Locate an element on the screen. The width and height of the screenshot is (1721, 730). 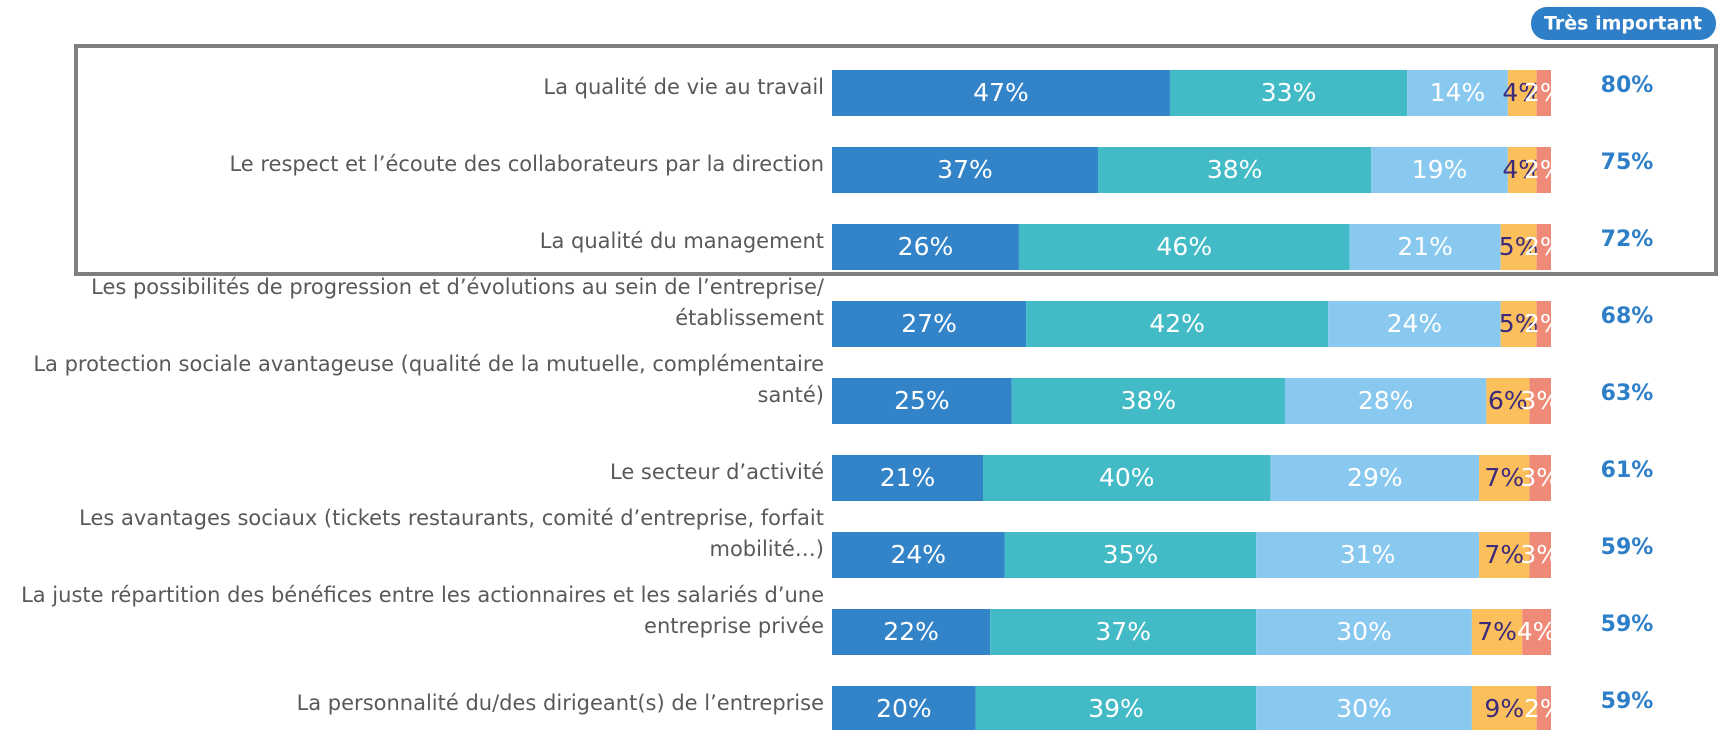
bar-label: 47% is located at coordinates (1001, 92).